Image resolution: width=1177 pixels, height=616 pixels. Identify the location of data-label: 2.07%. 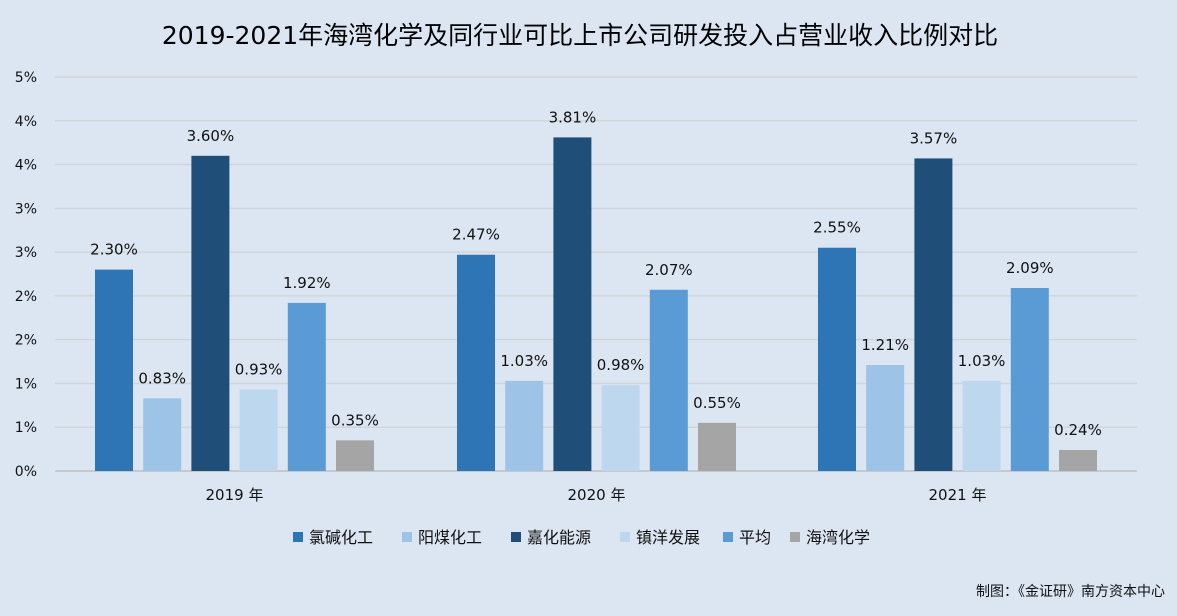
(669, 270).